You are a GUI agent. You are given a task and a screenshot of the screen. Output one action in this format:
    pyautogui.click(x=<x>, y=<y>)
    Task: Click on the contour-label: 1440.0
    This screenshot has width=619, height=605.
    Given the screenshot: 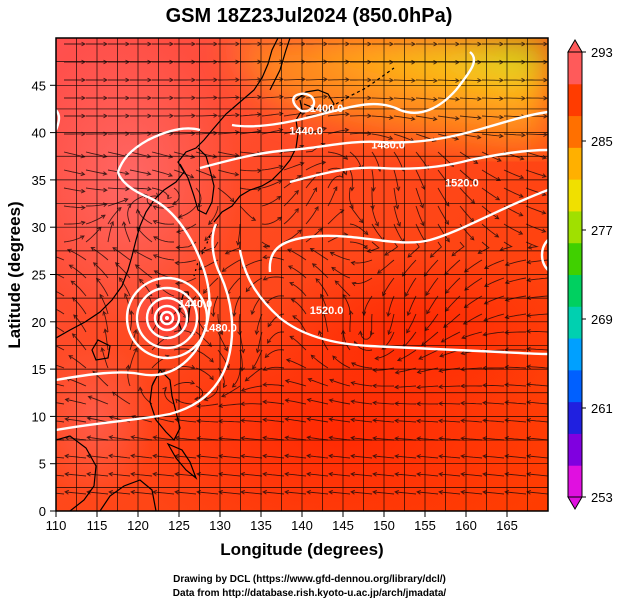 What is the action you would take?
    pyautogui.click(x=196, y=305)
    